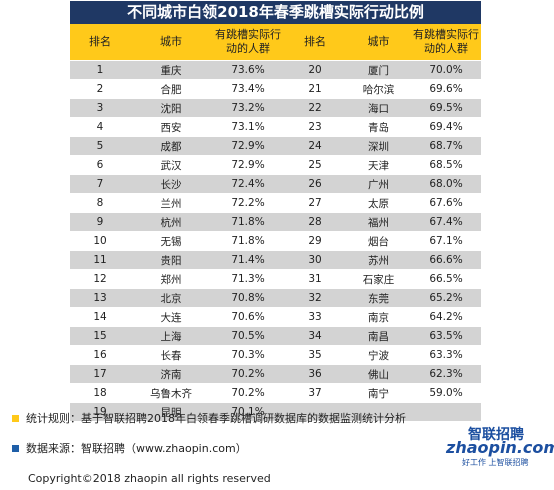  I want to click on rank-cell: 30, so click(315, 260).